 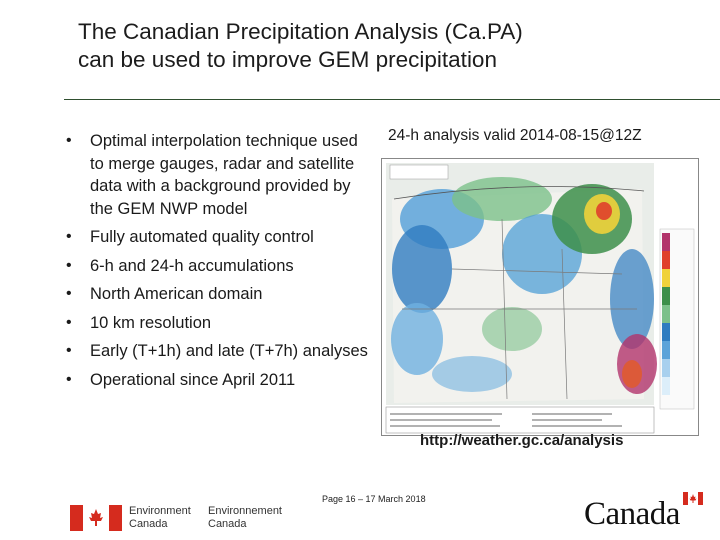 What do you see at coordinates (227, 523) in the screenshot?
I see `dept-fr-line-2: Canada` at bounding box center [227, 523].